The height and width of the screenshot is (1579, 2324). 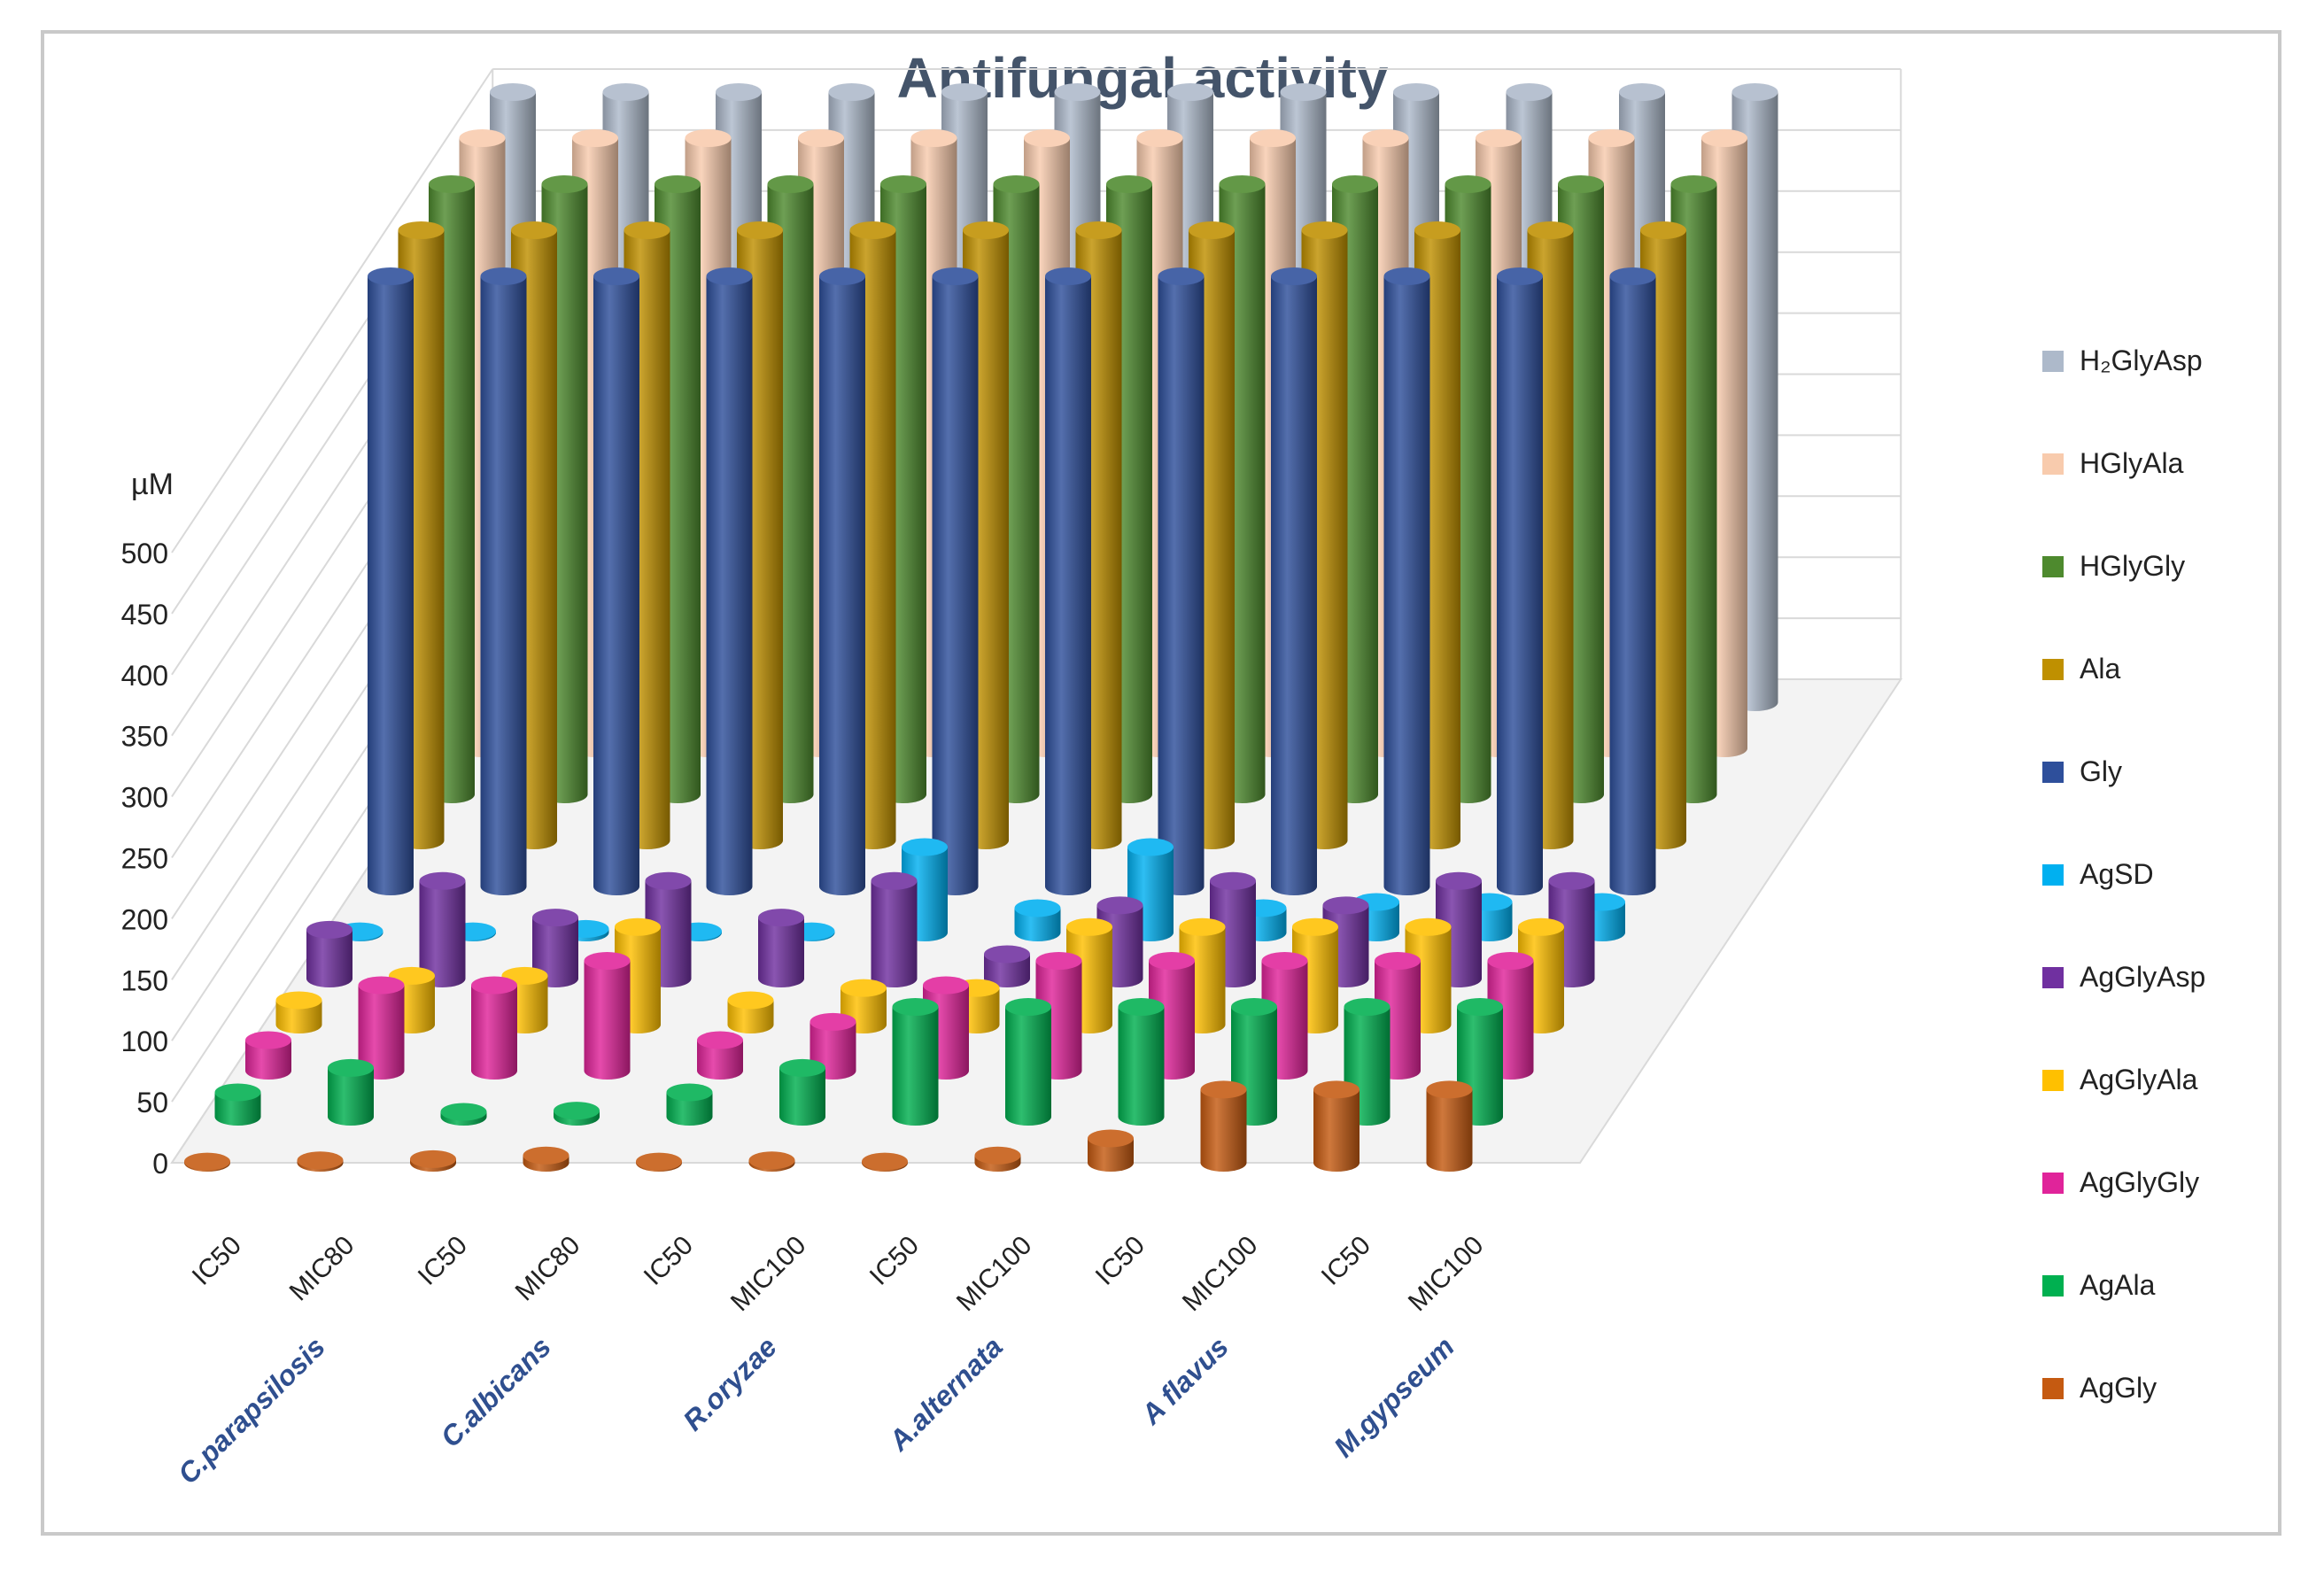 What do you see at coordinates (1185, 1380) in the screenshot?
I see `group-label: A flavus` at bounding box center [1185, 1380].